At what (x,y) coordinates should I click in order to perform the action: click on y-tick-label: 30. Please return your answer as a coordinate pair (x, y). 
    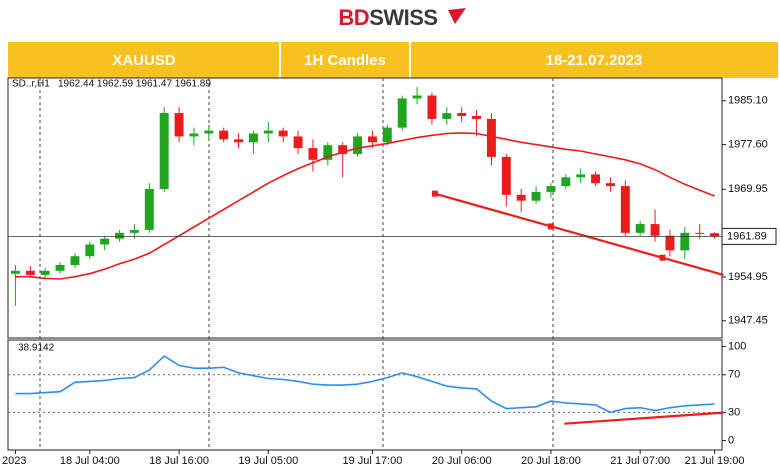
    Looking at the image, I should click on (734, 412).